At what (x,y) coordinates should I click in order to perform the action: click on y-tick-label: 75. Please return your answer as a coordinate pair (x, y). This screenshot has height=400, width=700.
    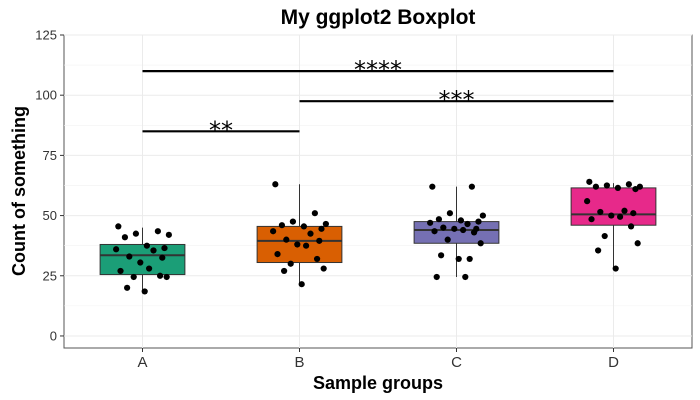
    Looking at the image, I should click on (50, 155).